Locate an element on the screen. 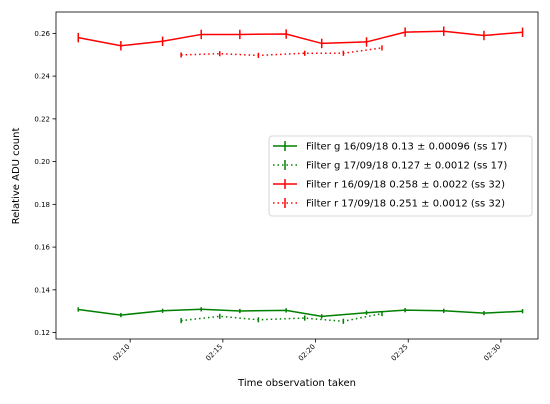 The width and height of the screenshot is (550, 404). x-axis-ticks: 02:10 02:15 02:20 02:25 02:30 is located at coordinates (307, 351).